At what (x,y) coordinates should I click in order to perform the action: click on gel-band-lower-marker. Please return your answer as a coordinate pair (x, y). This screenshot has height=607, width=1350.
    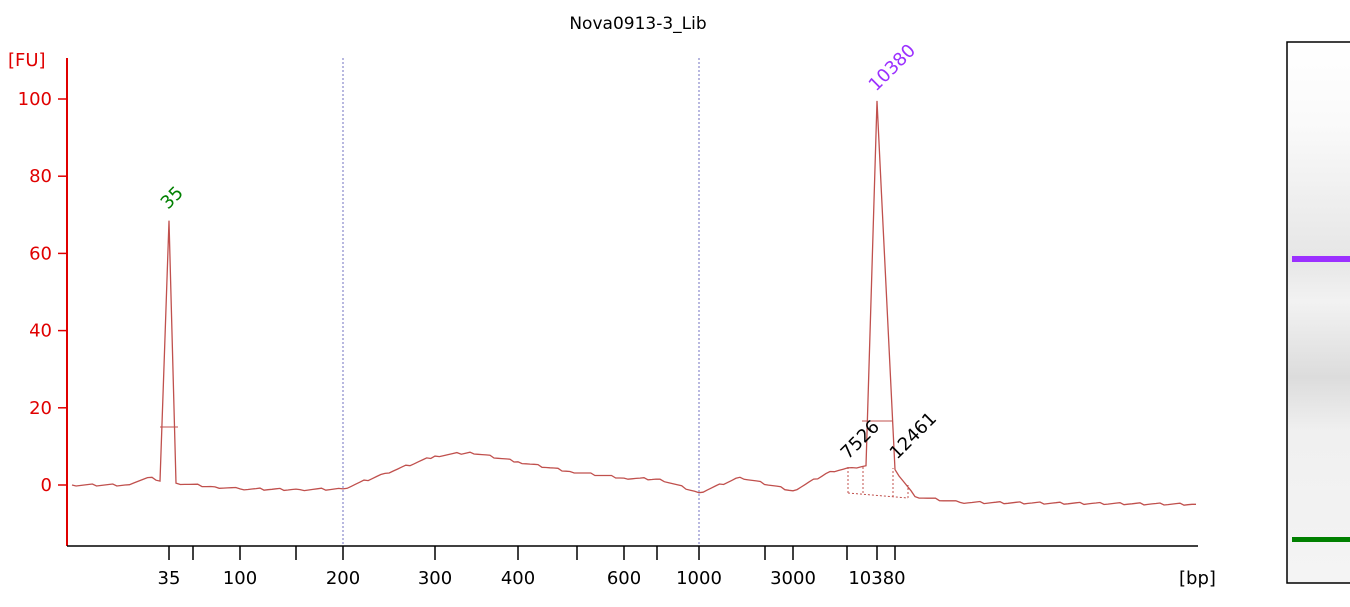
    Looking at the image, I should click on (1321, 539).